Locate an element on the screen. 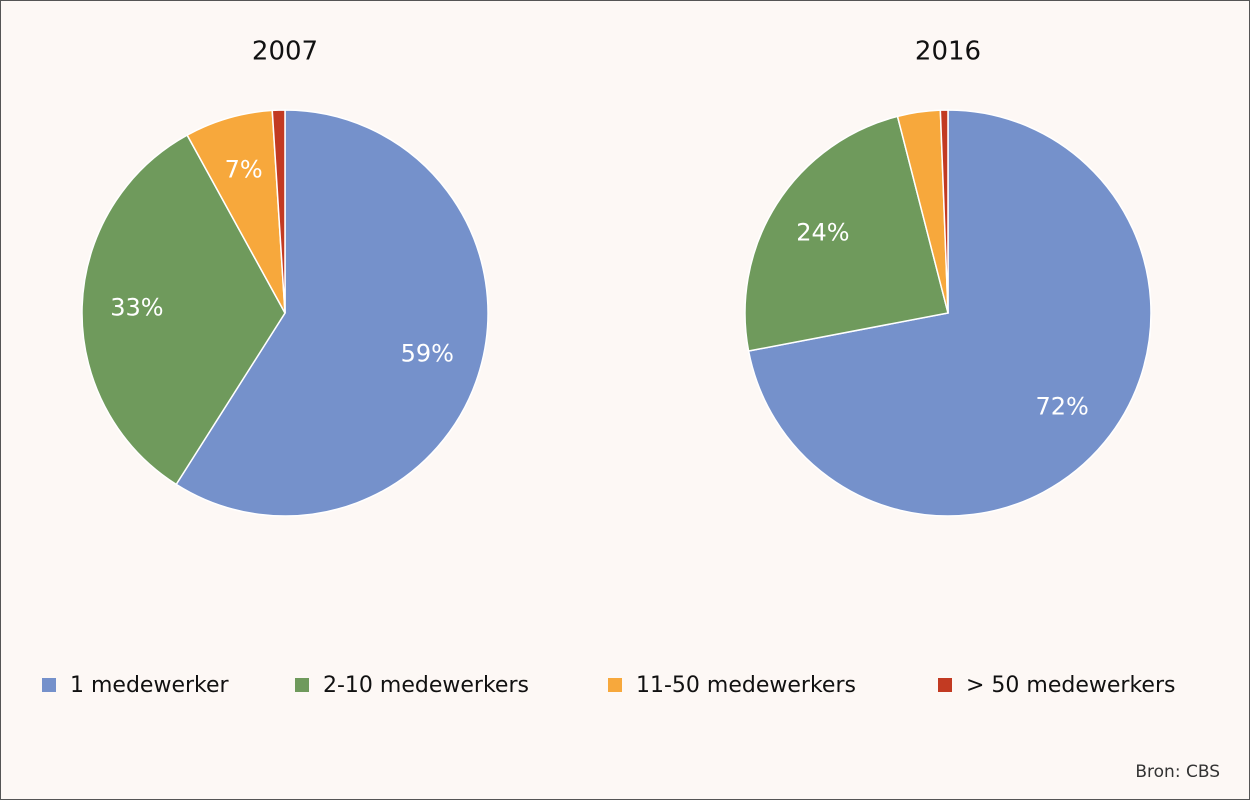  data-label: 59% is located at coordinates (427, 353).